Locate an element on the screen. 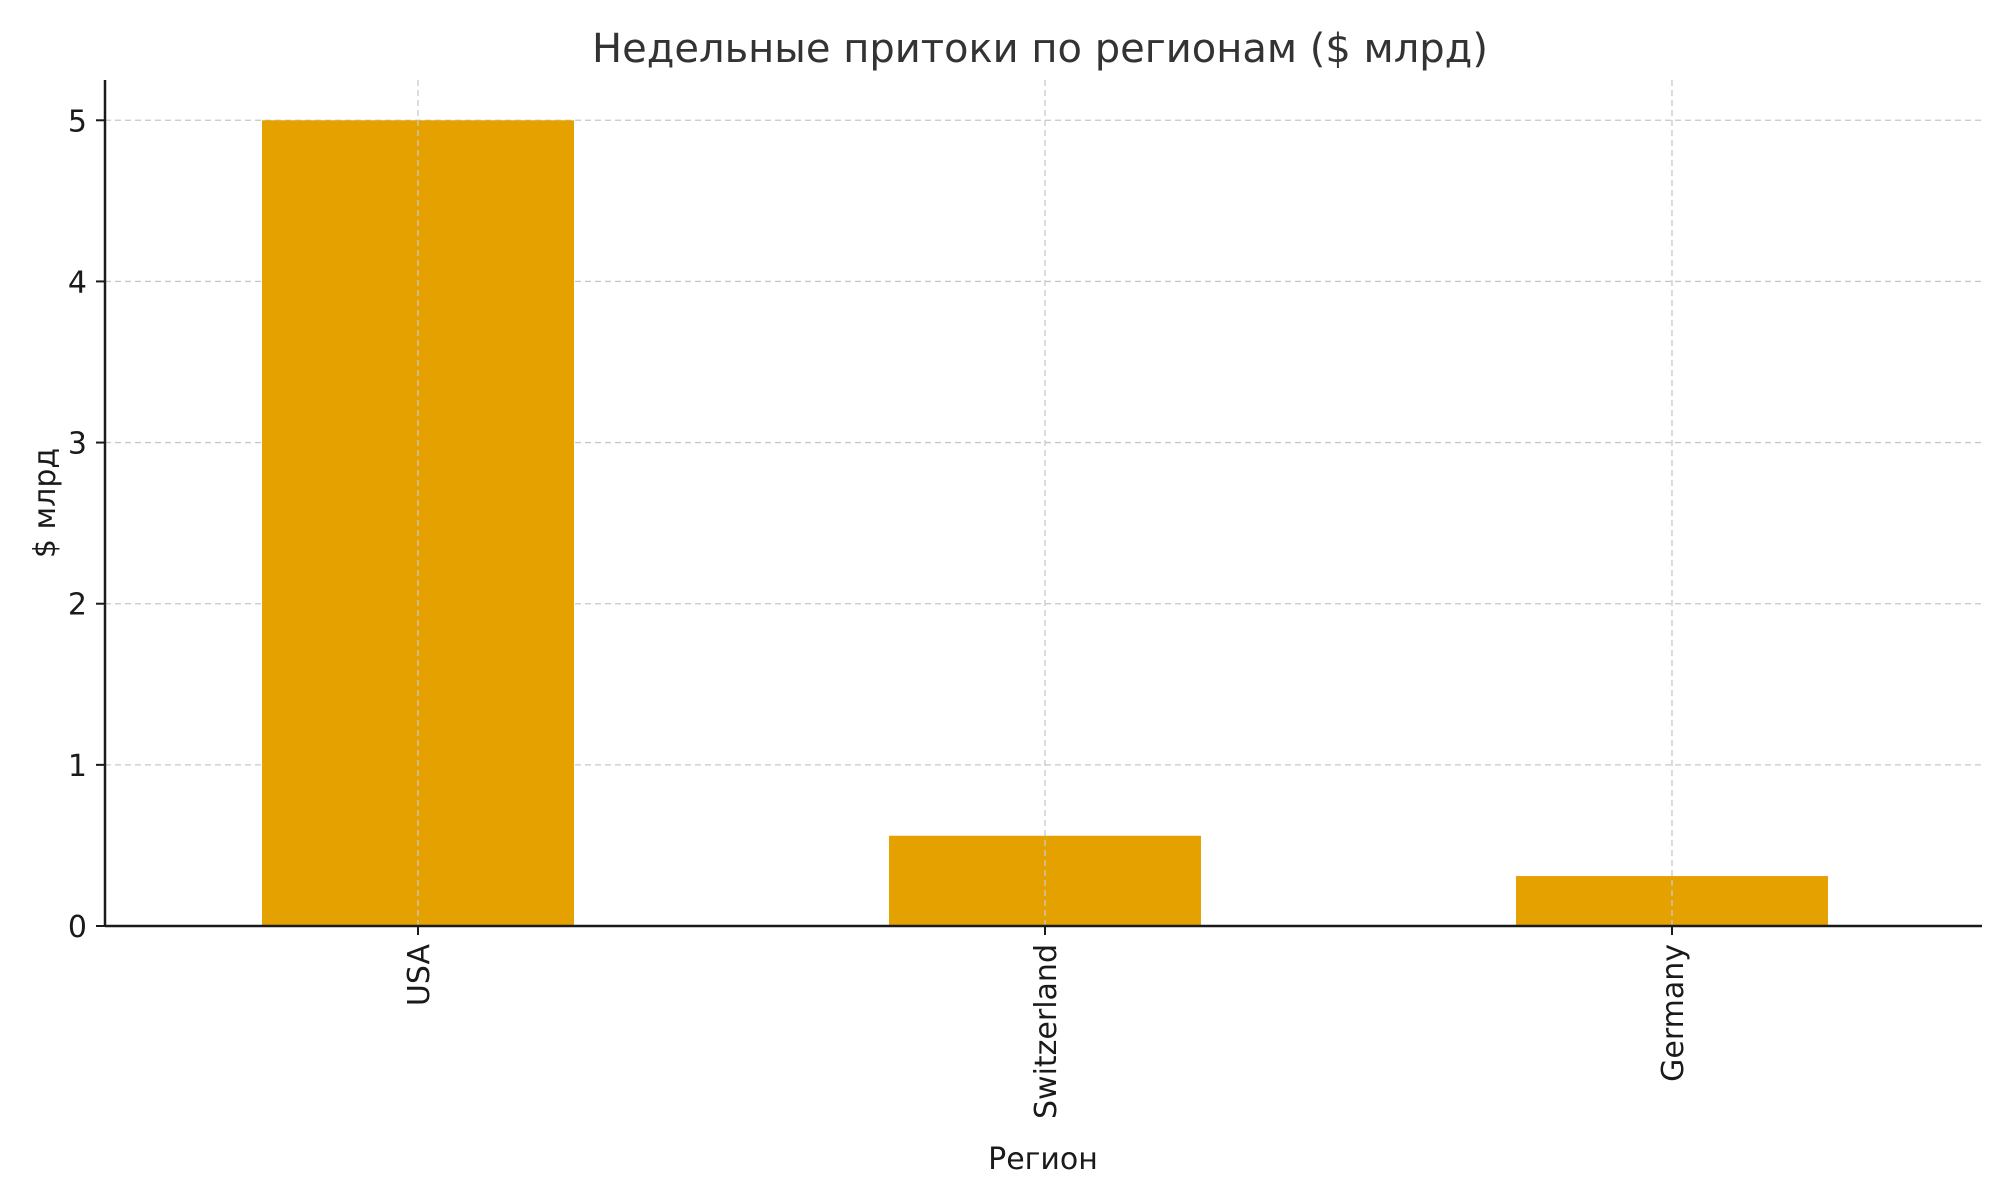  chart-title: Недельные притоки по регионам ($ млрд) is located at coordinates (1040, 49).